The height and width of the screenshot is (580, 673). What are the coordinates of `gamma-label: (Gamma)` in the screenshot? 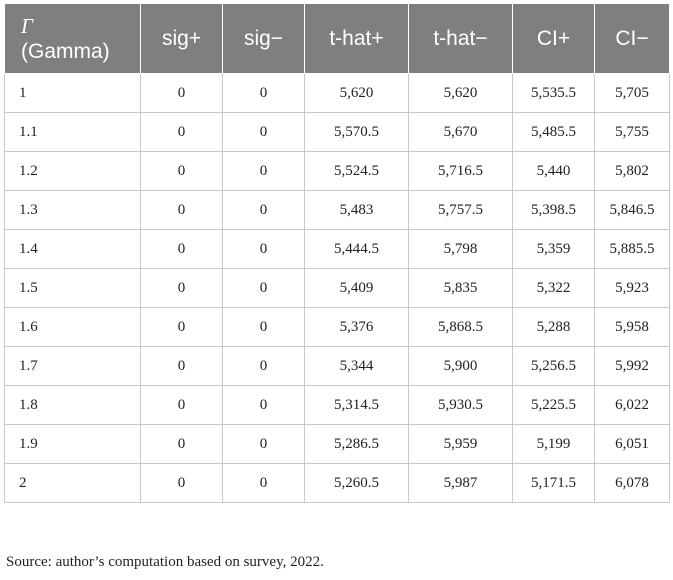 It's located at (65, 51).